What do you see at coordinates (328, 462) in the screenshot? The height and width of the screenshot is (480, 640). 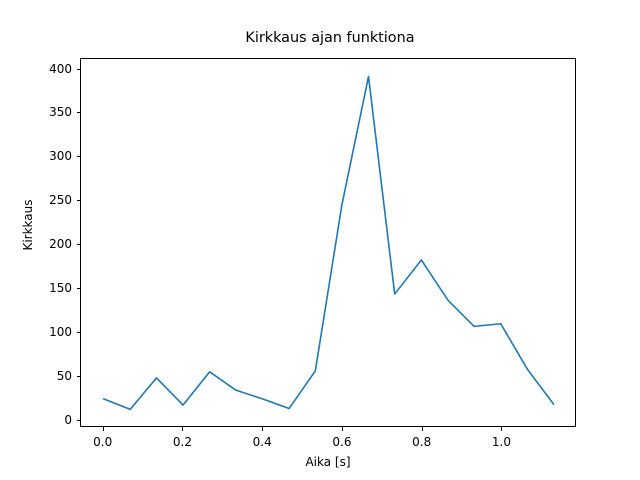 I see `x-axis-label: Aika [s]` at bounding box center [328, 462].